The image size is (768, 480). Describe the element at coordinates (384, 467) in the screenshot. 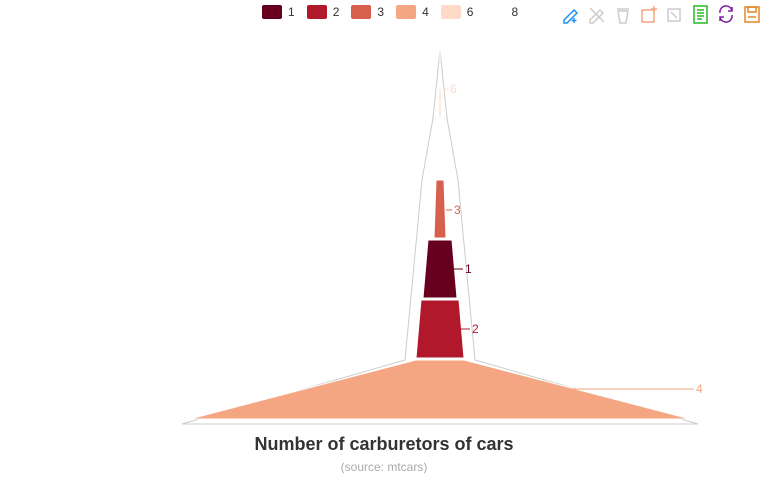

I see `chart-subtitle: (source: mtcars)` at that location.